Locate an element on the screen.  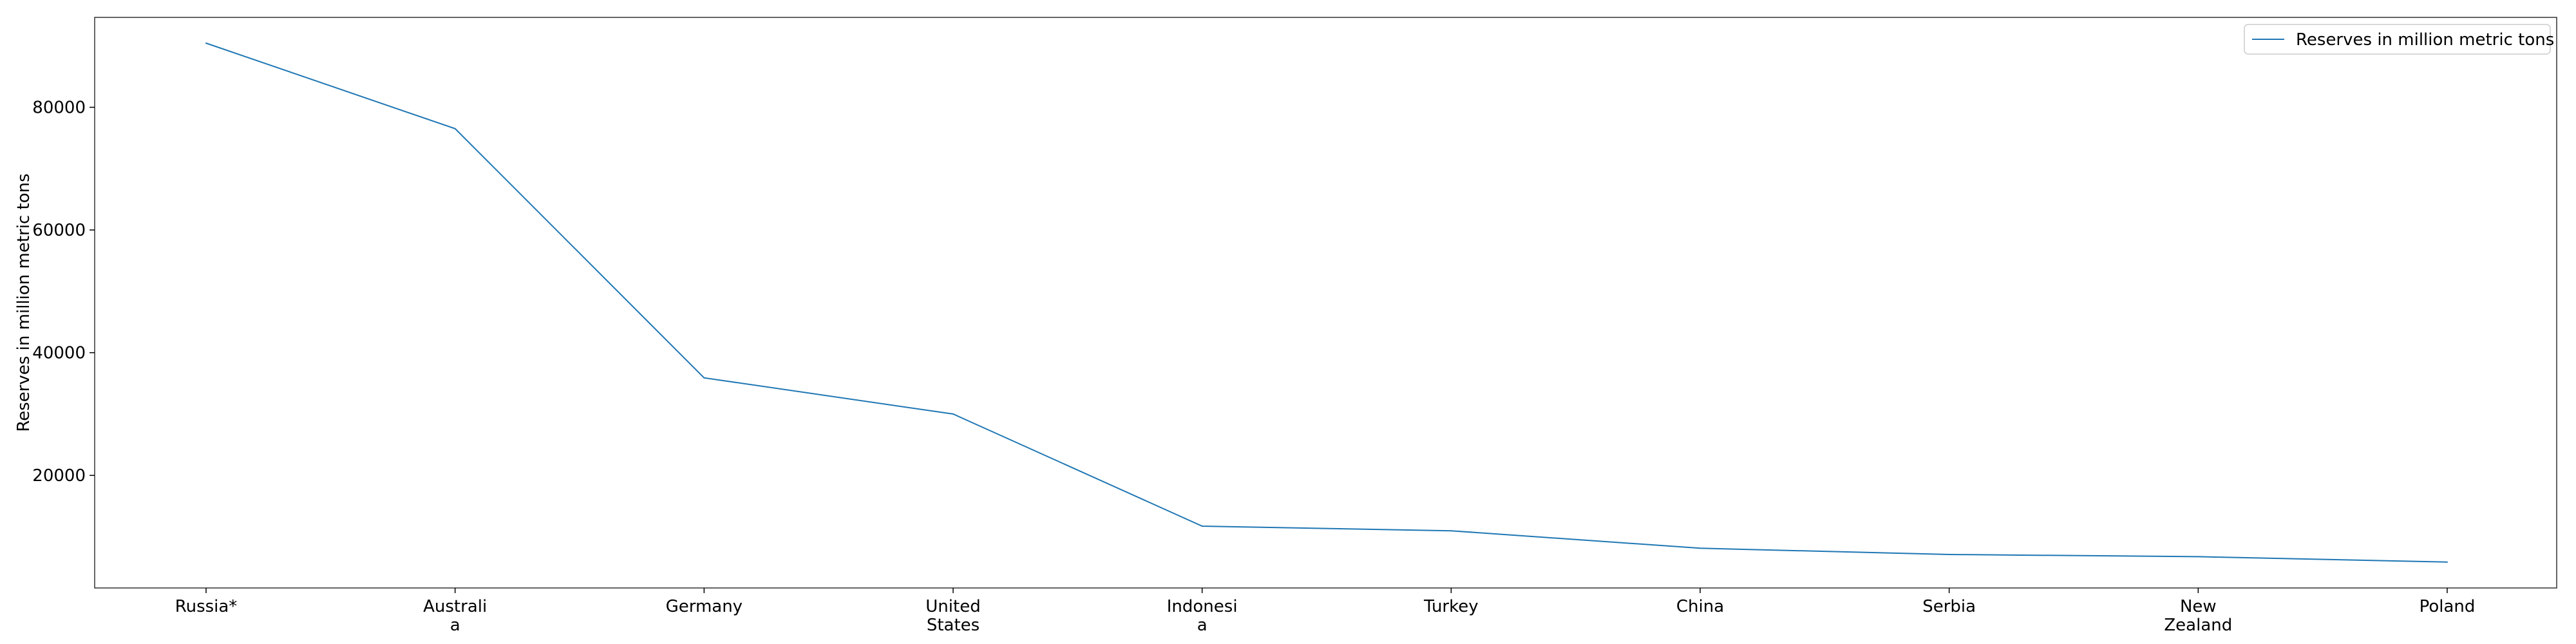
x-tick-label-line: Turkey is located at coordinates (1451, 606).